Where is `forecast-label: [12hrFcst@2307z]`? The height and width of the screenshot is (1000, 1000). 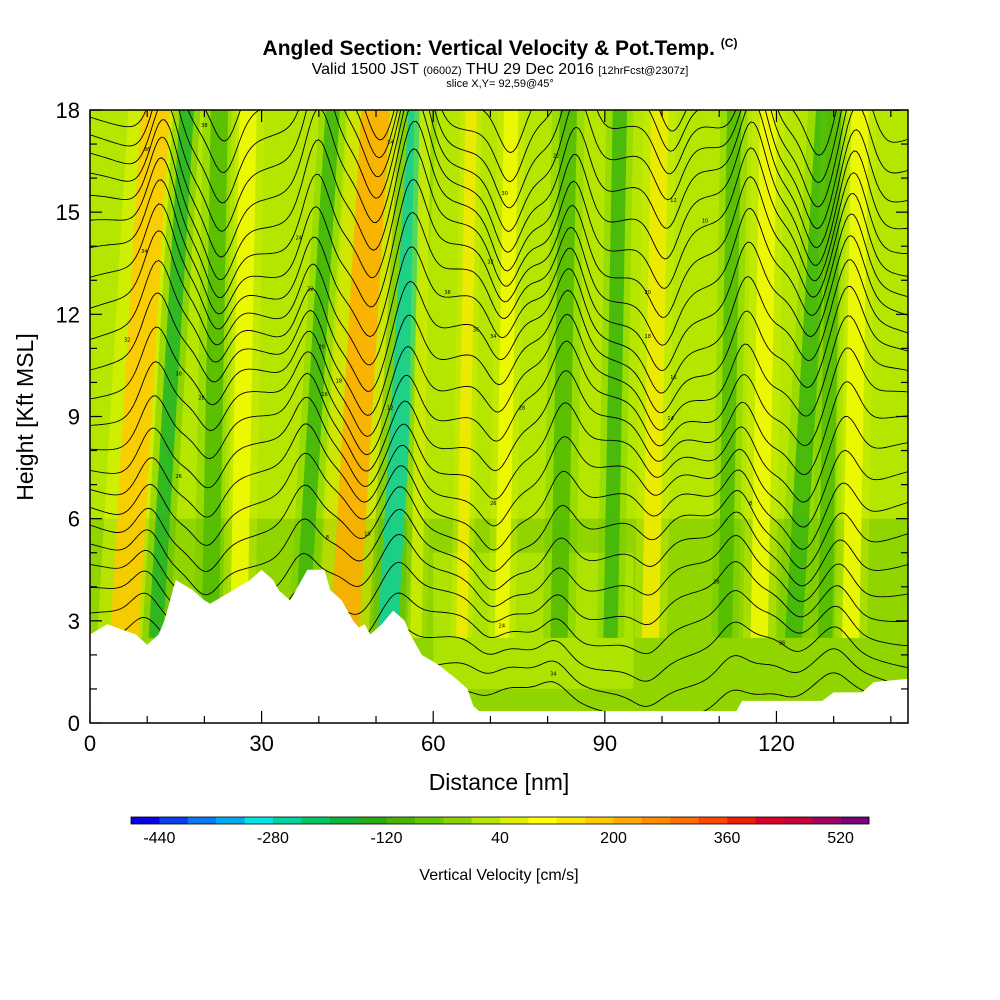 forecast-label: [12hrFcst@2307z] is located at coordinates (643, 71).